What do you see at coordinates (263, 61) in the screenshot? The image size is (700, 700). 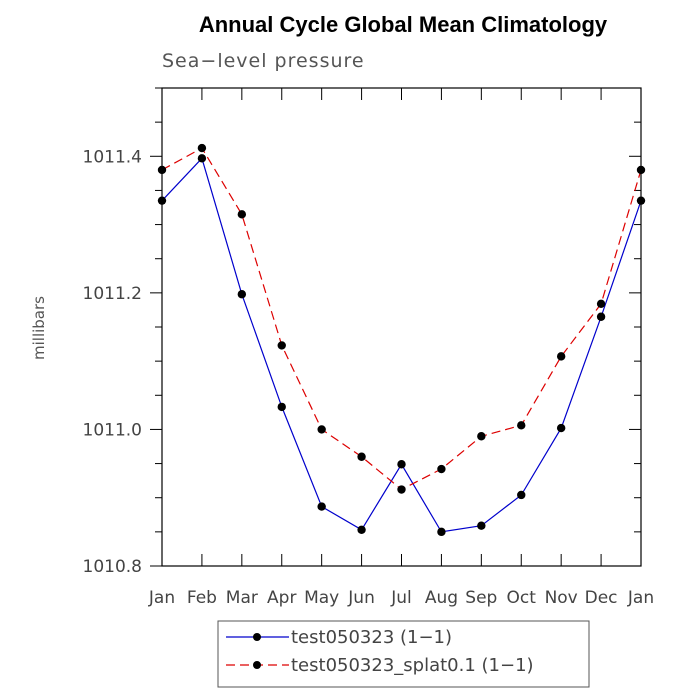 I see `chart-subtitle: Sea−level pressure` at bounding box center [263, 61].